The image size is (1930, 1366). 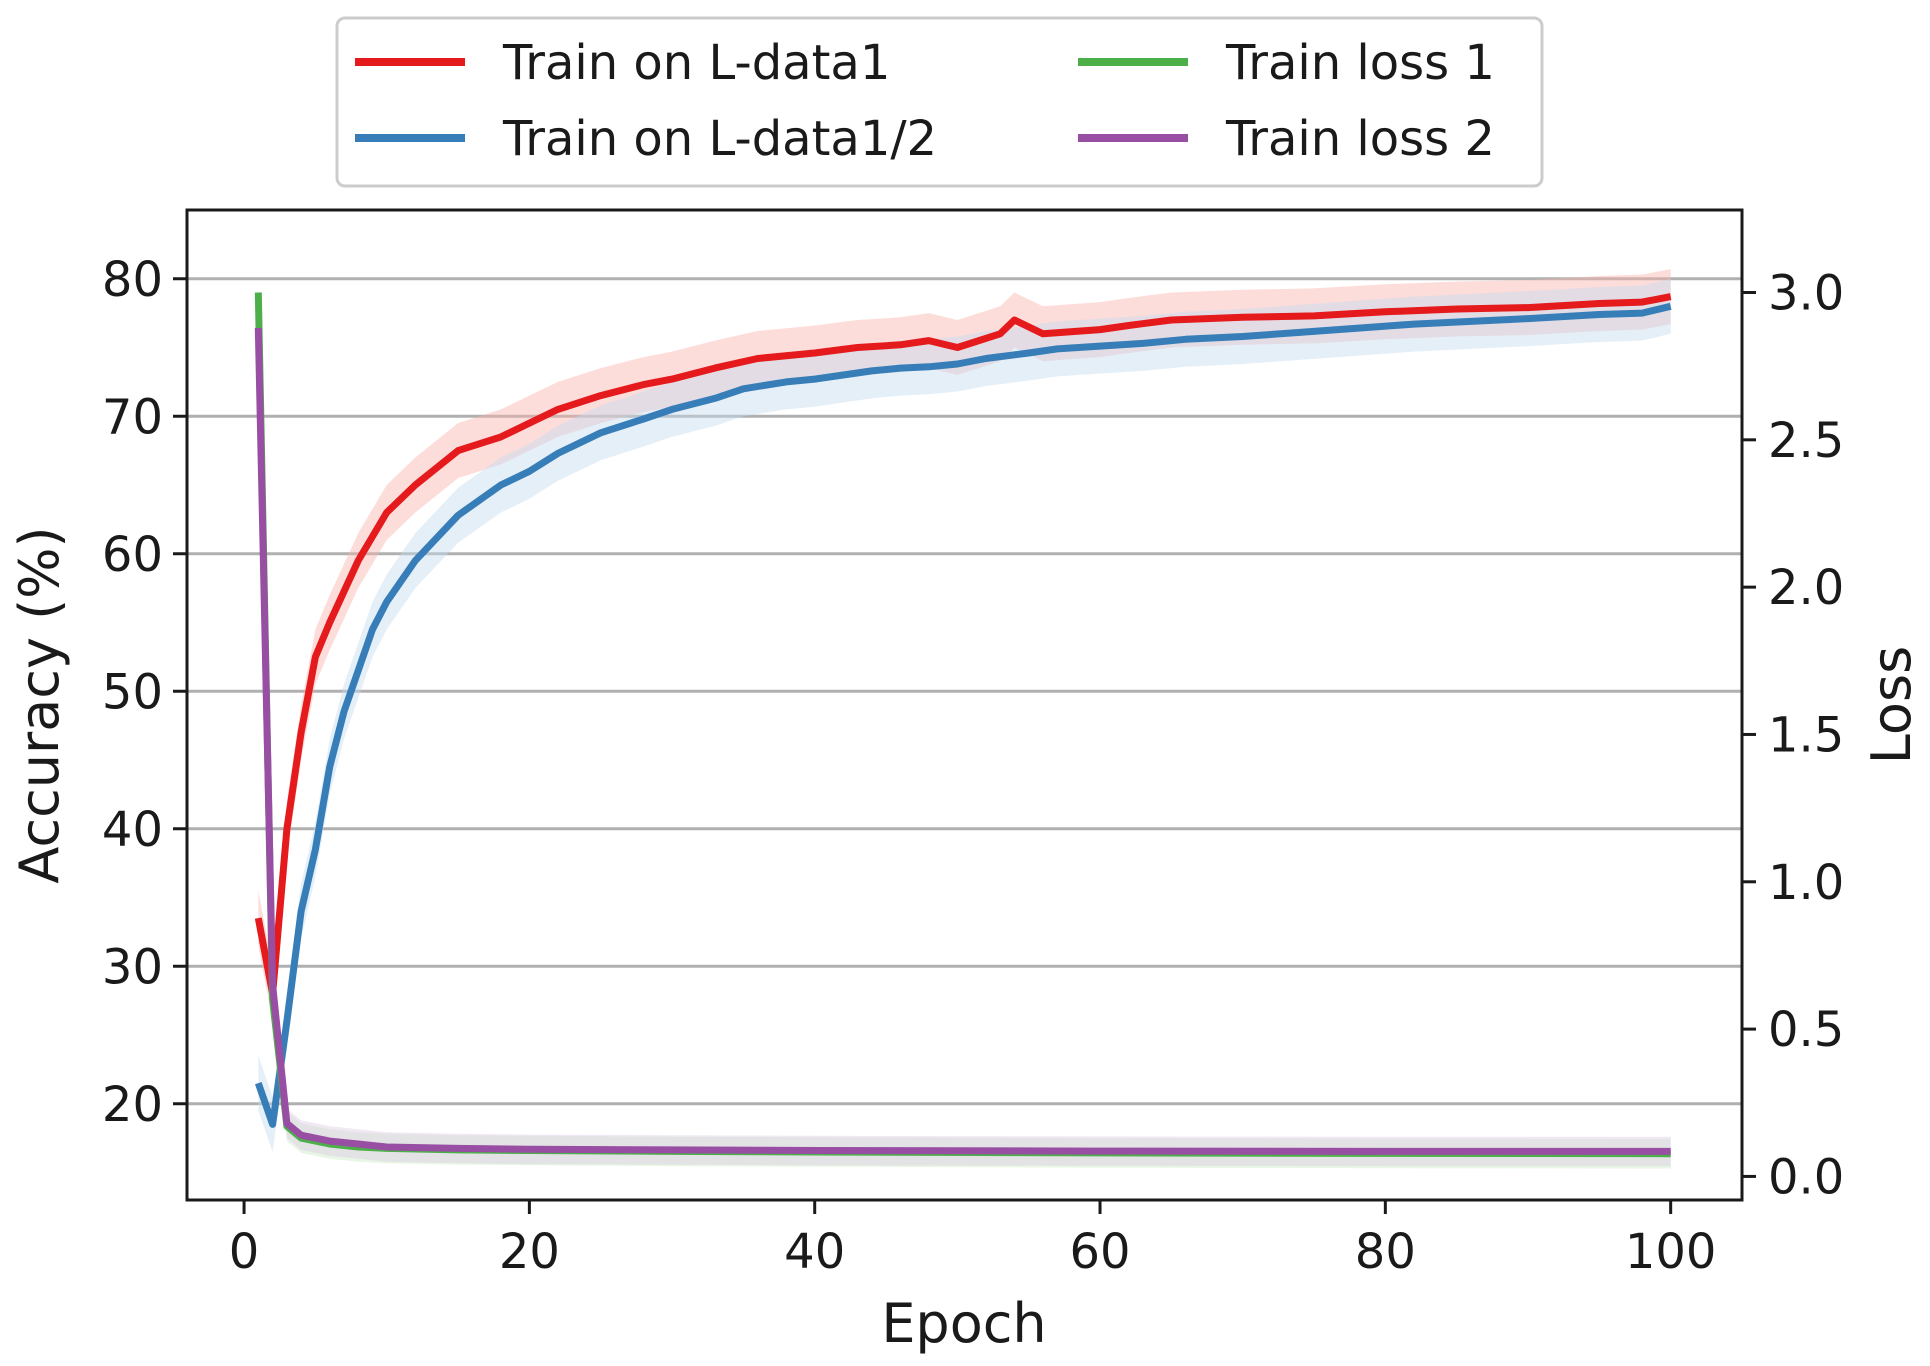 What do you see at coordinates (1806, 588) in the screenshot?
I see `y-right-tick-label-4: 2.0` at bounding box center [1806, 588].